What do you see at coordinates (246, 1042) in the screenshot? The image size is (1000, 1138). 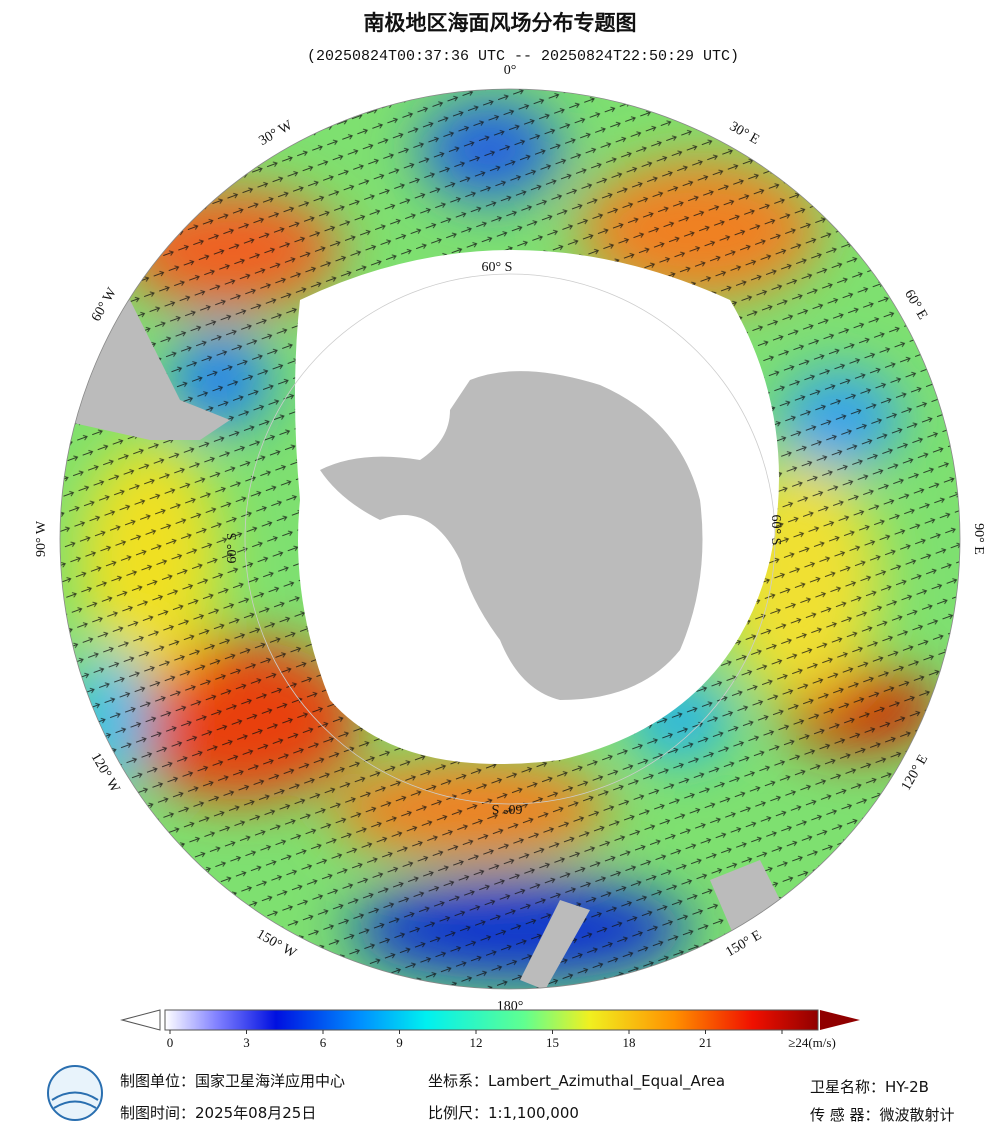 I see `colorbar-label: 3` at bounding box center [246, 1042].